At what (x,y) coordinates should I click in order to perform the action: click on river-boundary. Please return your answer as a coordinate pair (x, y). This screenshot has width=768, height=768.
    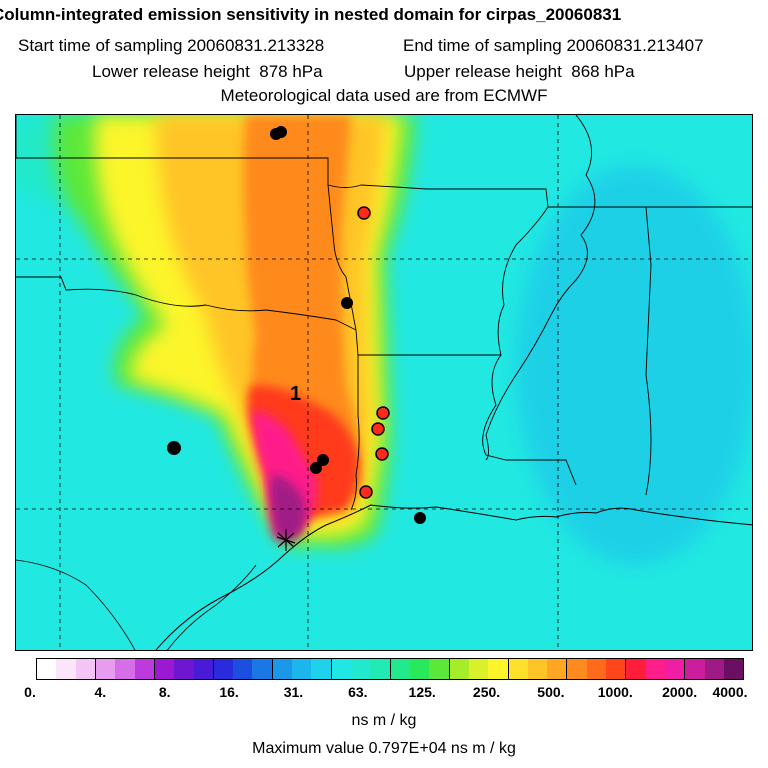
    Looking at the image, I should click on (540, 288).